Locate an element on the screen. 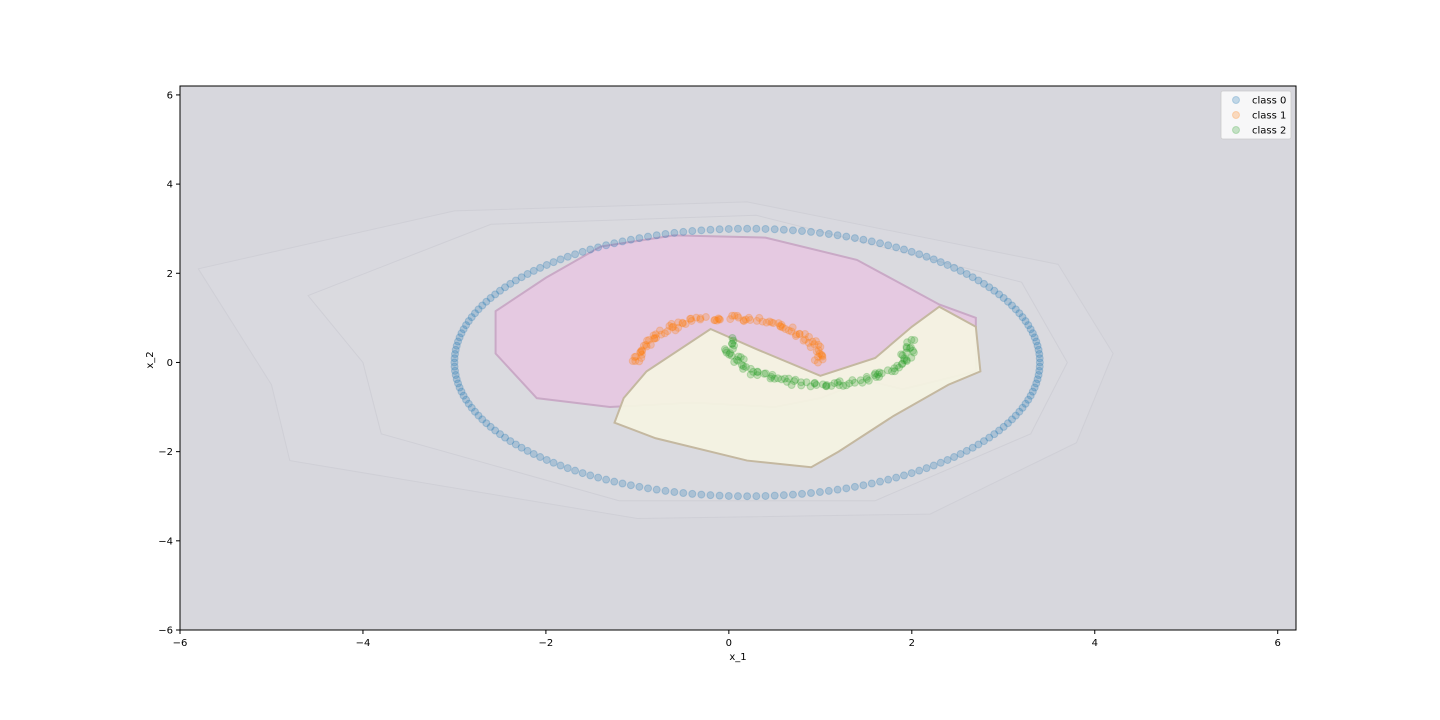  y-tick-label: −4 is located at coordinates (165, 541).